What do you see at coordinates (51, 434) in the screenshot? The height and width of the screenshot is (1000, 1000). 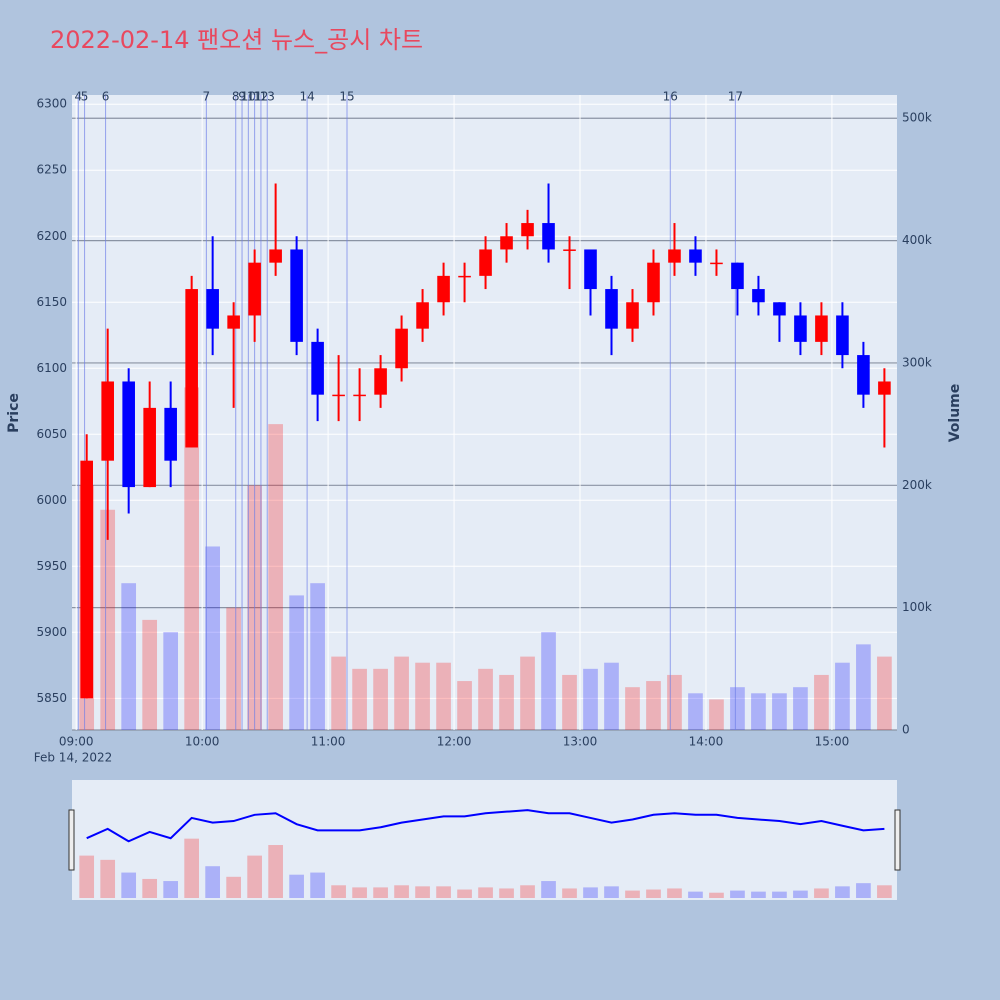 I see `y-tick-label: 6050` at bounding box center [51, 434].